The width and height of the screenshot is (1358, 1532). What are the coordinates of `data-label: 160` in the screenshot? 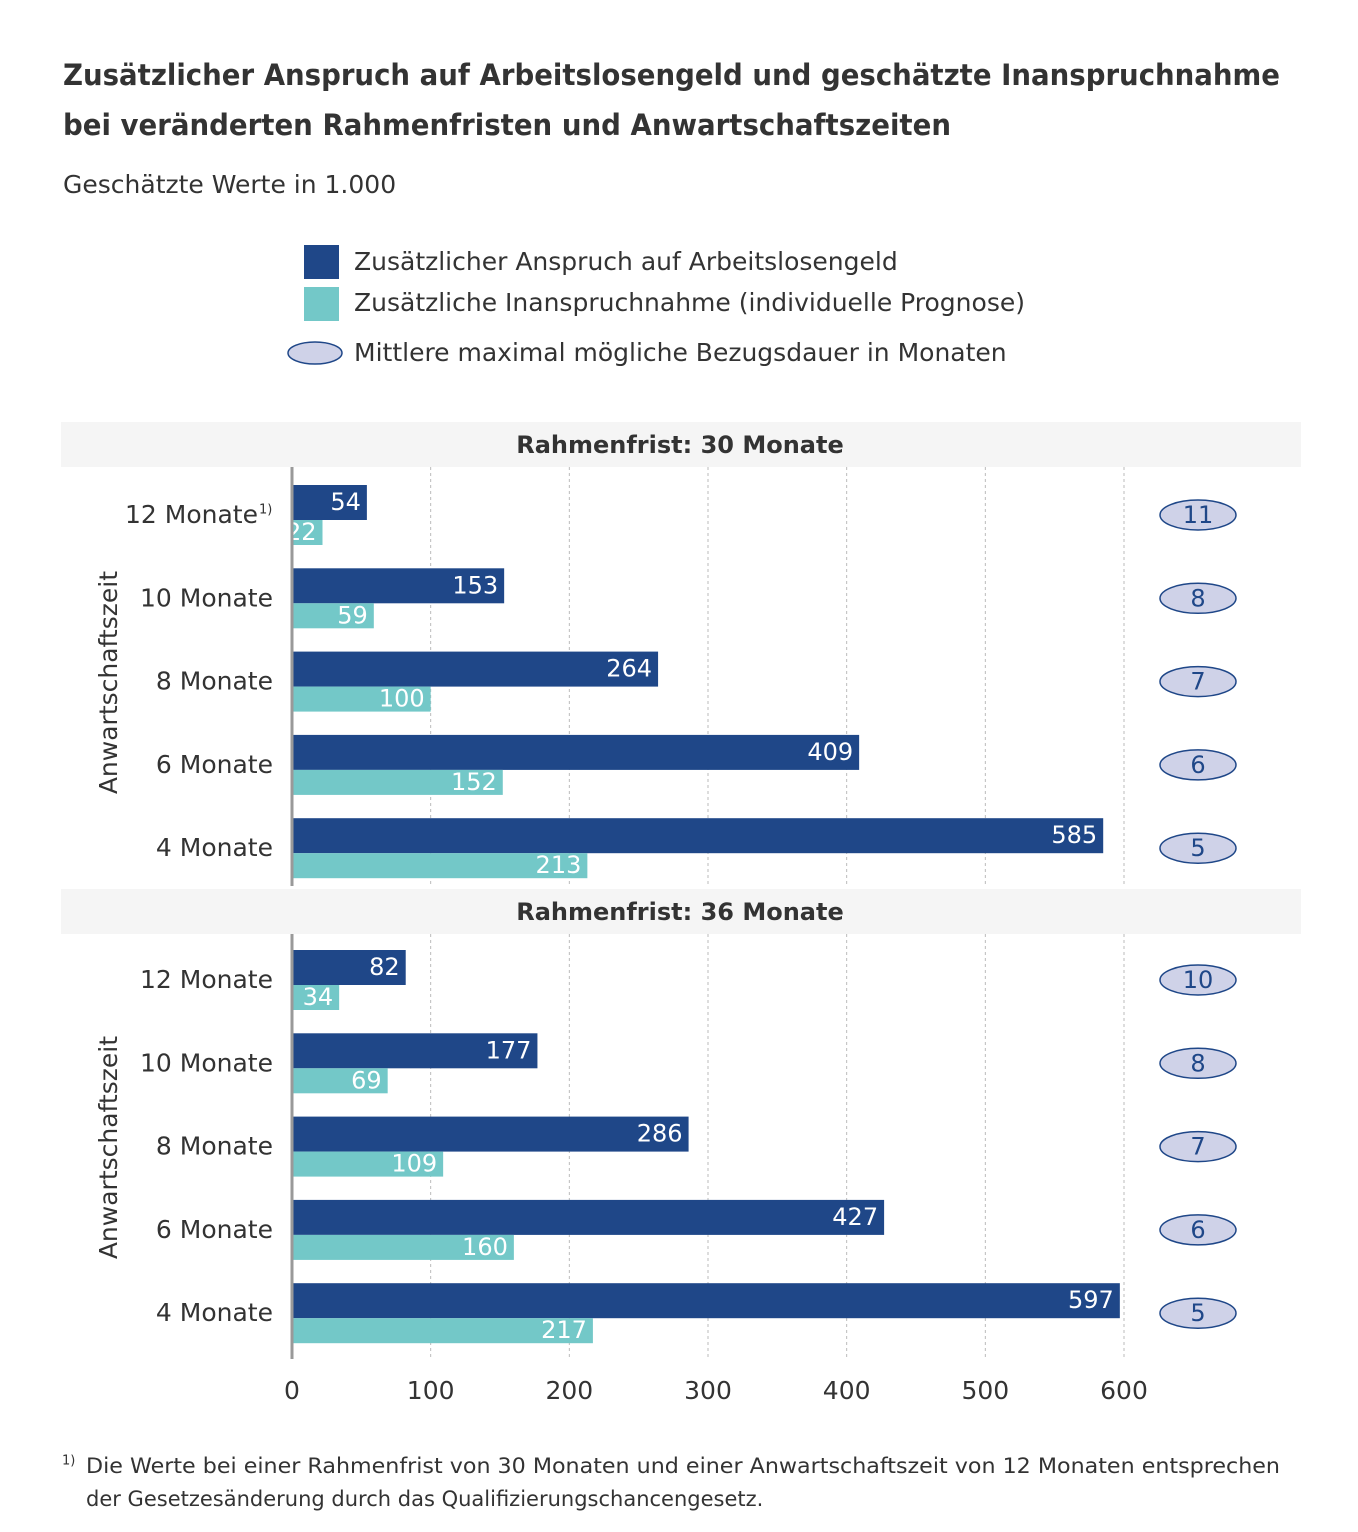 It's located at (485, 1247).